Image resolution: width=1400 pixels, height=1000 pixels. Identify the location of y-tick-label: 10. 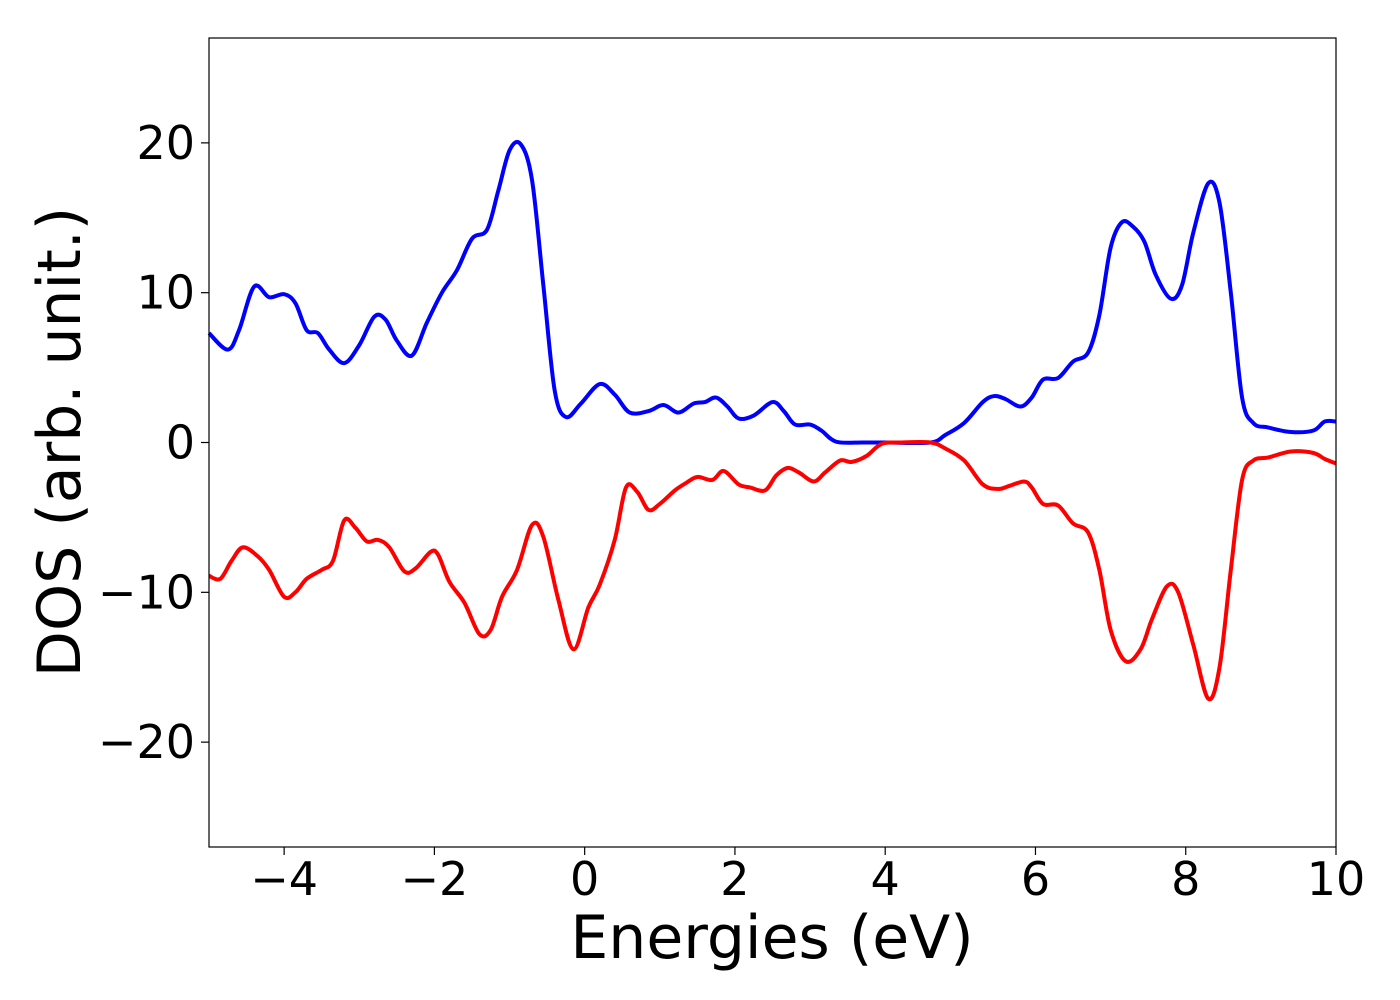
(165, 293).